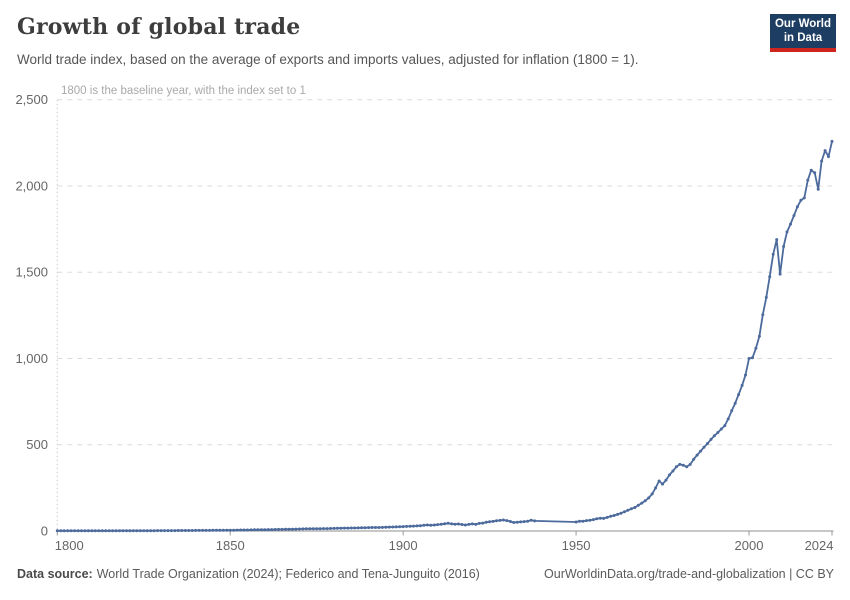 Image resolution: width=850 pixels, height=600 pixels. Describe the element at coordinates (44, 531) in the screenshot. I see `y-tick-label: 0` at that location.